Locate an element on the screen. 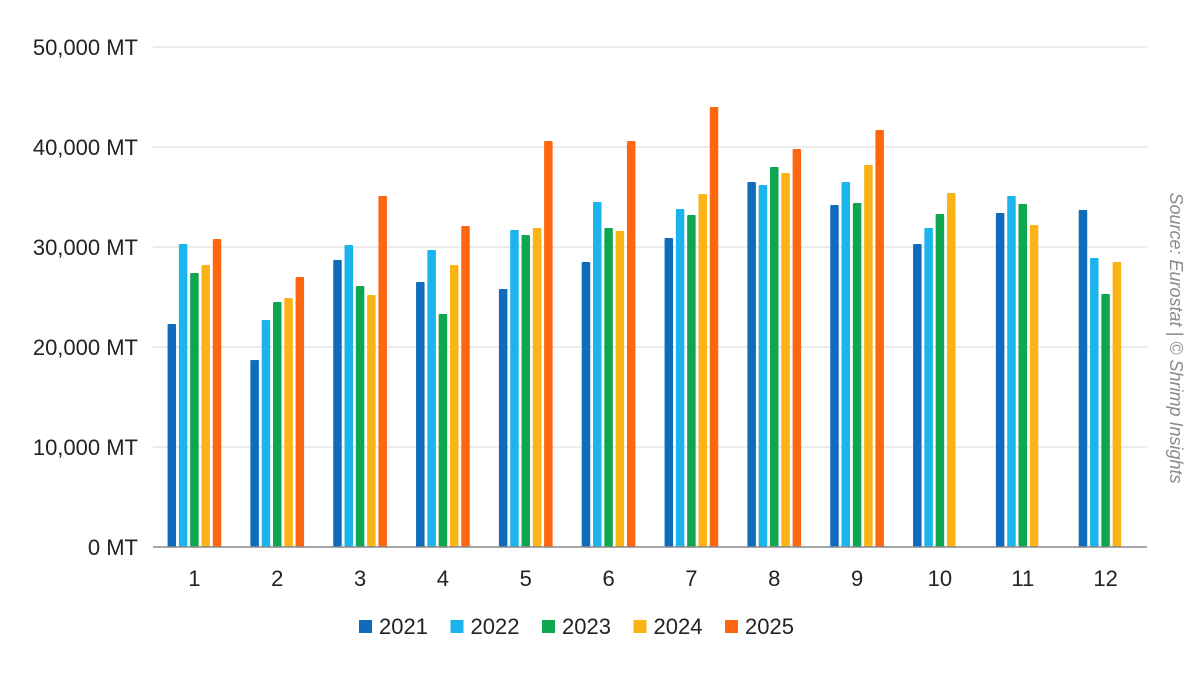 This screenshot has width=1200, height=675. x-tick-label: 8 is located at coordinates (774, 578).